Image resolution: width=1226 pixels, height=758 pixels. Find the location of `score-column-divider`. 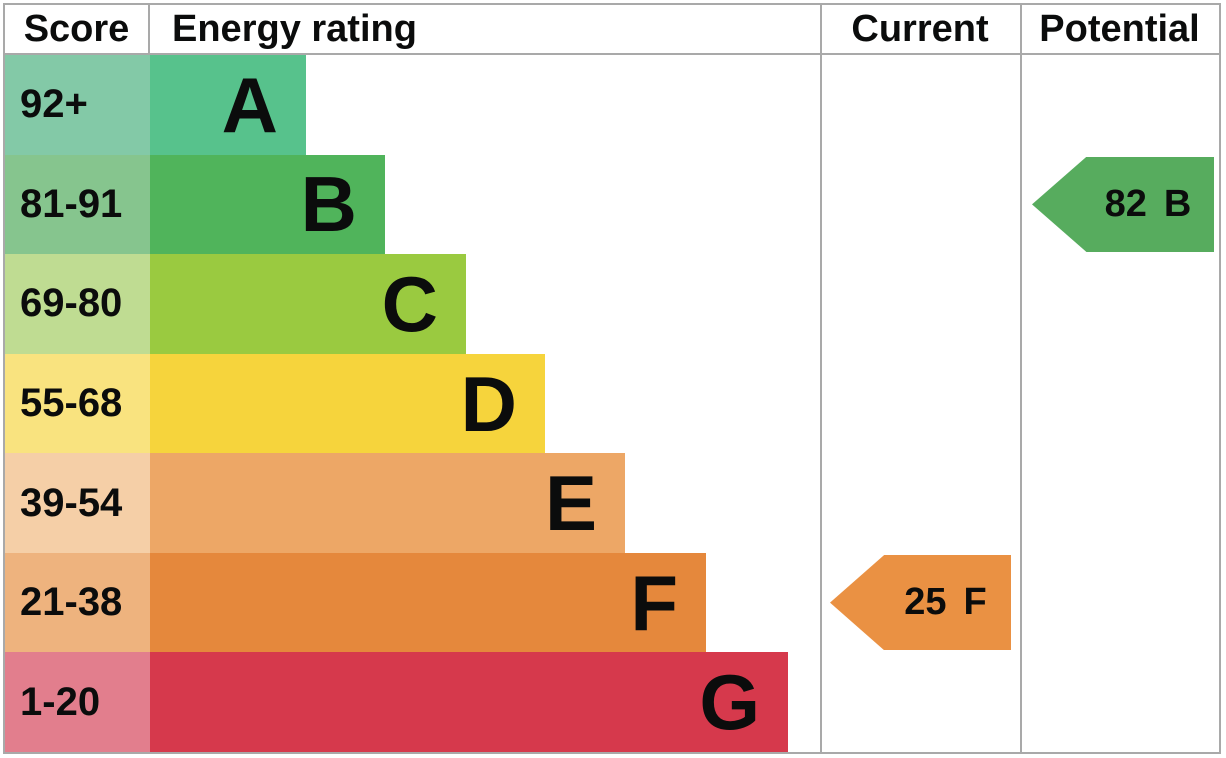

score-column-divider is located at coordinates (149, 29).